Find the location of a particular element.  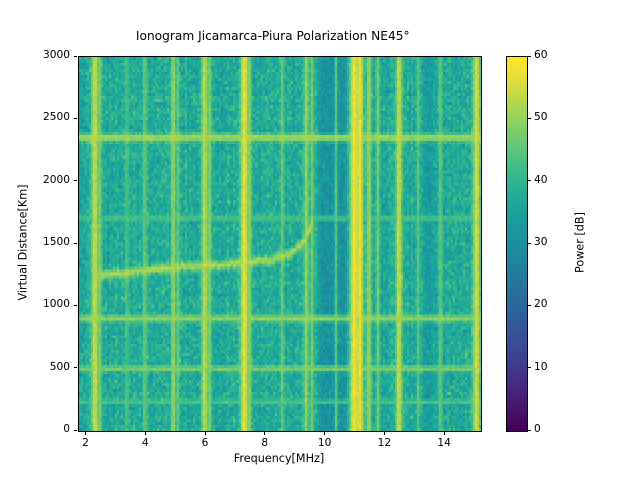

colorbar-tick-label: 50 is located at coordinates (541, 117).